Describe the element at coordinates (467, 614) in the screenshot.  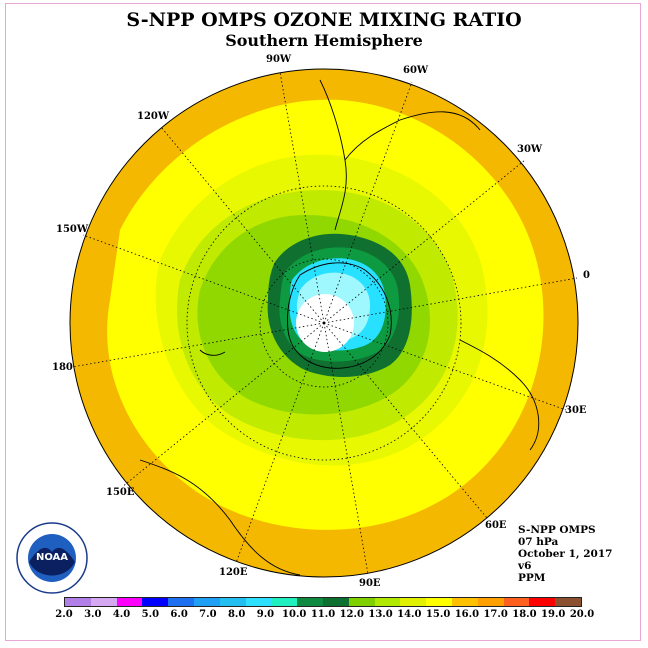
I see `colorbar-tick-label: 16.0` at that location.